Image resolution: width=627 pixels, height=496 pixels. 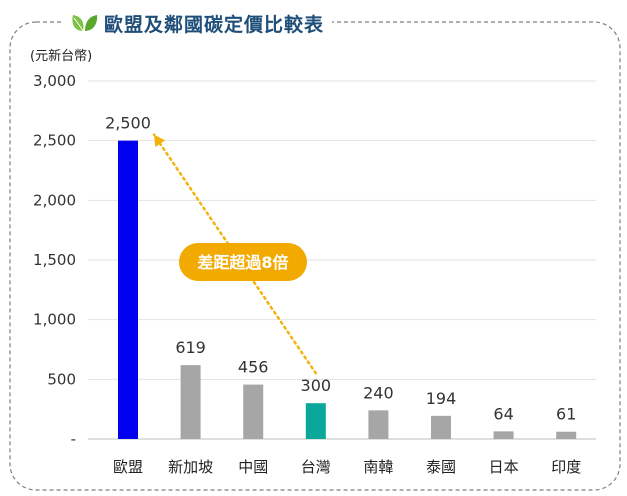 What do you see at coordinates (54, 81) in the screenshot?
I see `y-tick-label: 3,000` at bounding box center [54, 81].